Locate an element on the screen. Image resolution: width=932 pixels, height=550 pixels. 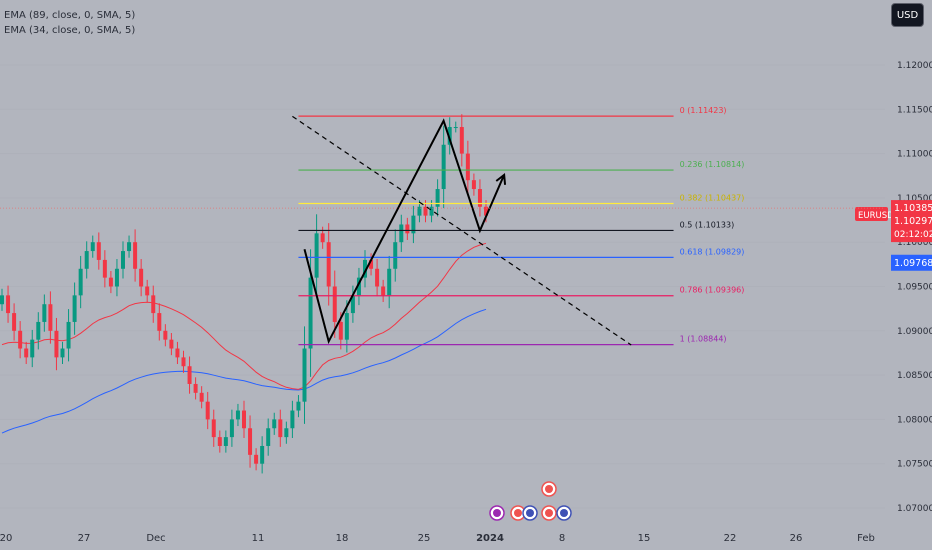
ema-89-badge is located at coordinates (911, 262).